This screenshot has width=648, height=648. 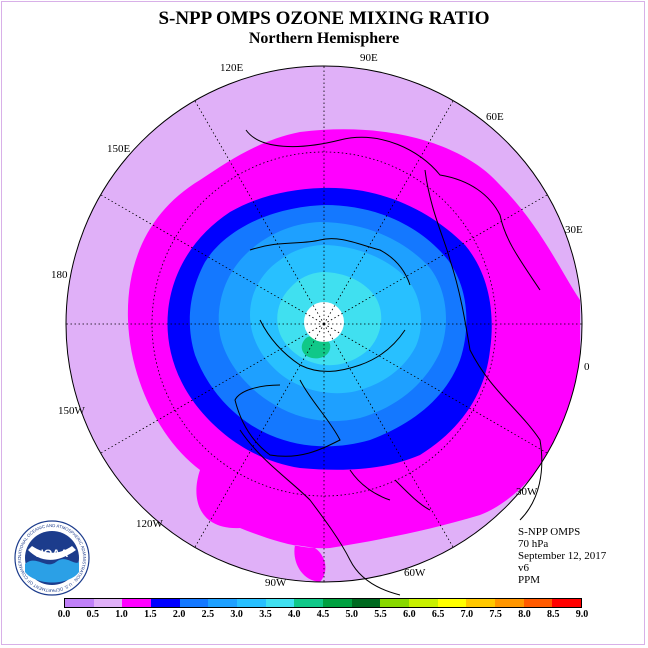 What do you see at coordinates (121, 614) in the screenshot?
I see `colorbar-tick-label: 1.0` at bounding box center [121, 614].